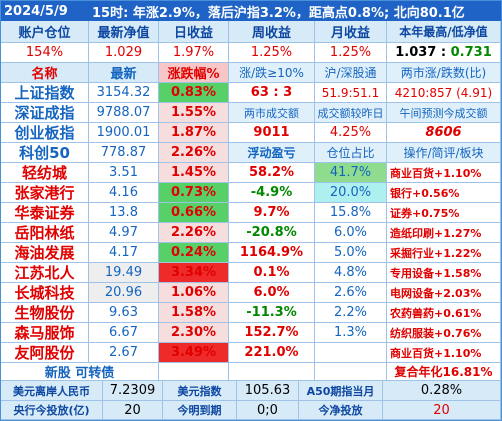 The height and width of the screenshot is (421, 502). What do you see at coordinates (351, 313) in the screenshot?
I see `stock-position: 2.2%` at bounding box center [351, 313].